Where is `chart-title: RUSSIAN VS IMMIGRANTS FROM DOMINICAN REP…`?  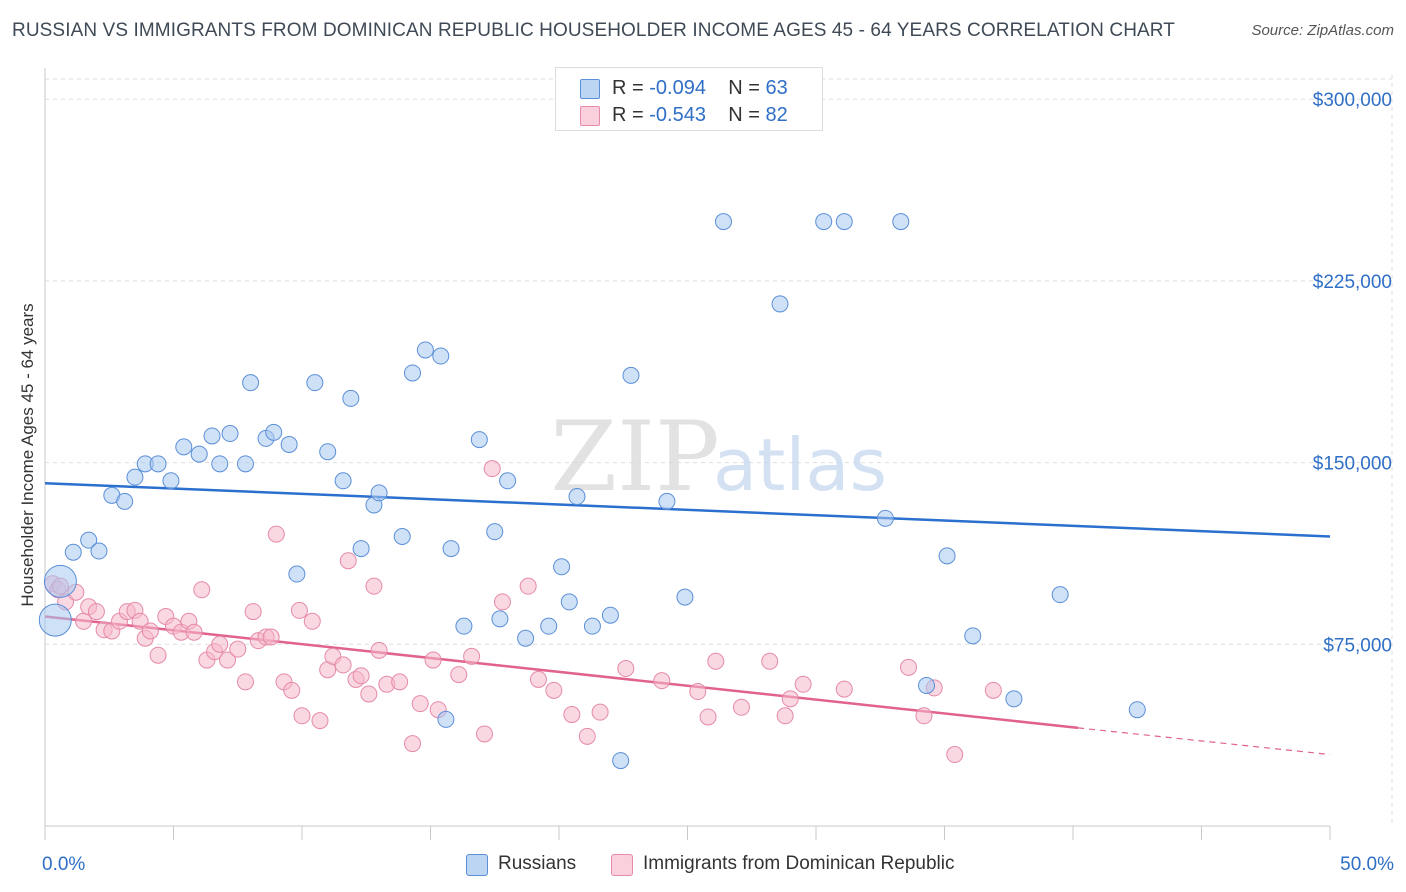 chart-title: RUSSIAN VS IMMIGRANTS FROM DOMINICAN REP… is located at coordinates (593, 30).